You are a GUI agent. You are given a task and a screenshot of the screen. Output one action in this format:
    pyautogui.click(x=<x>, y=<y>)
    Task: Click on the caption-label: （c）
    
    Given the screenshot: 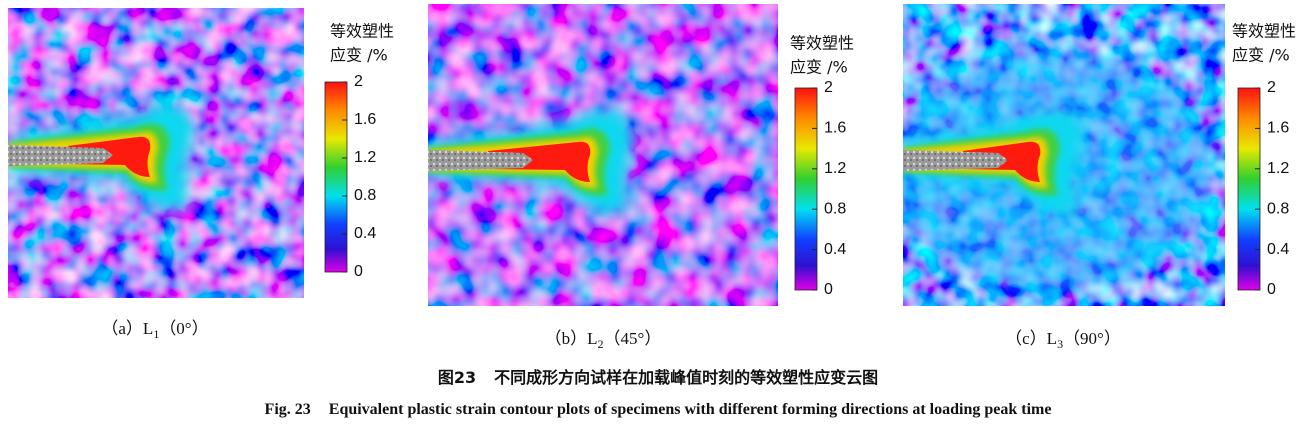 What is the action you would take?
    pyautogui.click(x=1026, y=338)
    